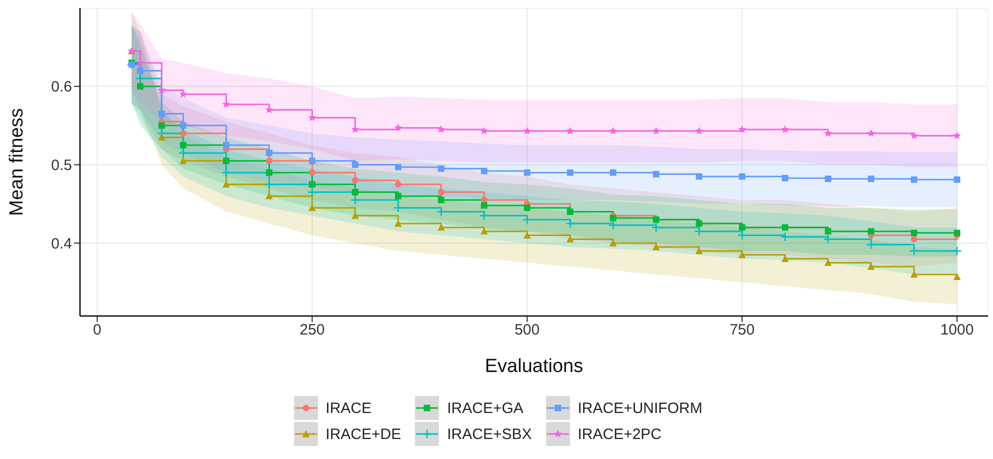 The width and height of the screenshot is (993, 459). Describe the element at coordinates (534, 366) in the screenshot. I see `x-axis-title: Evaluations` at that location.